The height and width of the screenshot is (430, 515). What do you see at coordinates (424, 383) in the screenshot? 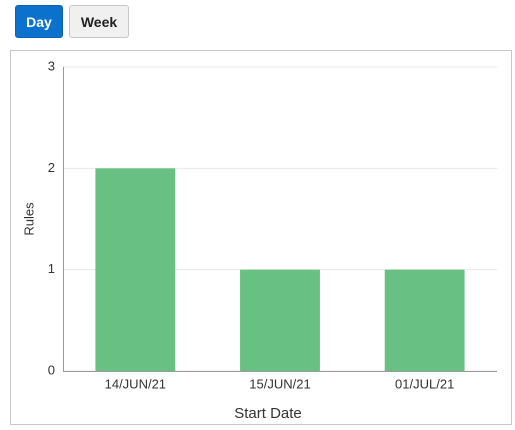
I see `x-tick-label: 01/JUL/21` at bounding box center [424, 383].